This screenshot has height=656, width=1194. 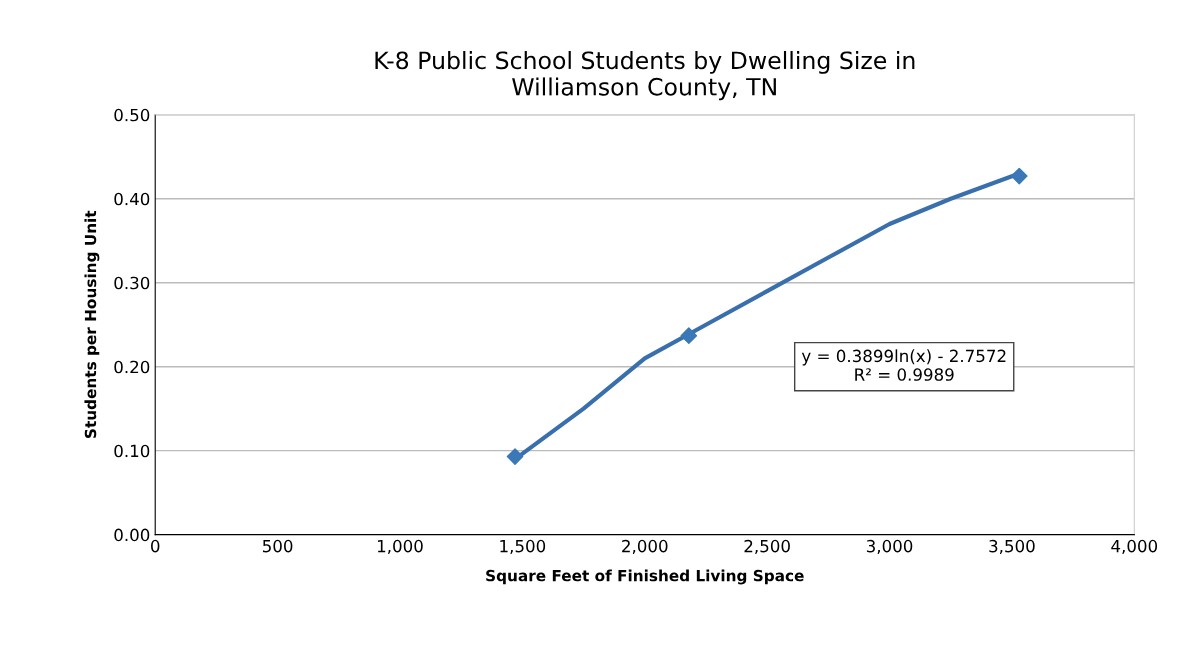 What do you see at coordinates (645, 75) in the screenshot?
I see `chart-title: K-8 Public School Students by Dwelling Size in Williamson County, TN` at bounding box center [645, 75].